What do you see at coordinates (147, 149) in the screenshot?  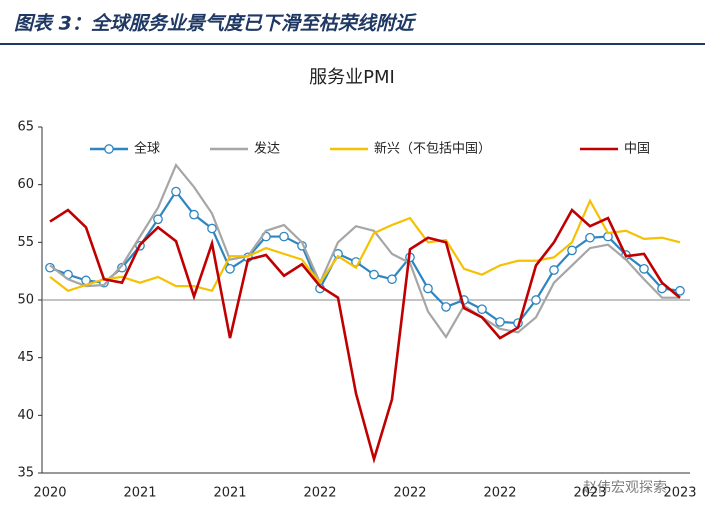 I see `legend-label: 全球` at bounding box center [147, 149].